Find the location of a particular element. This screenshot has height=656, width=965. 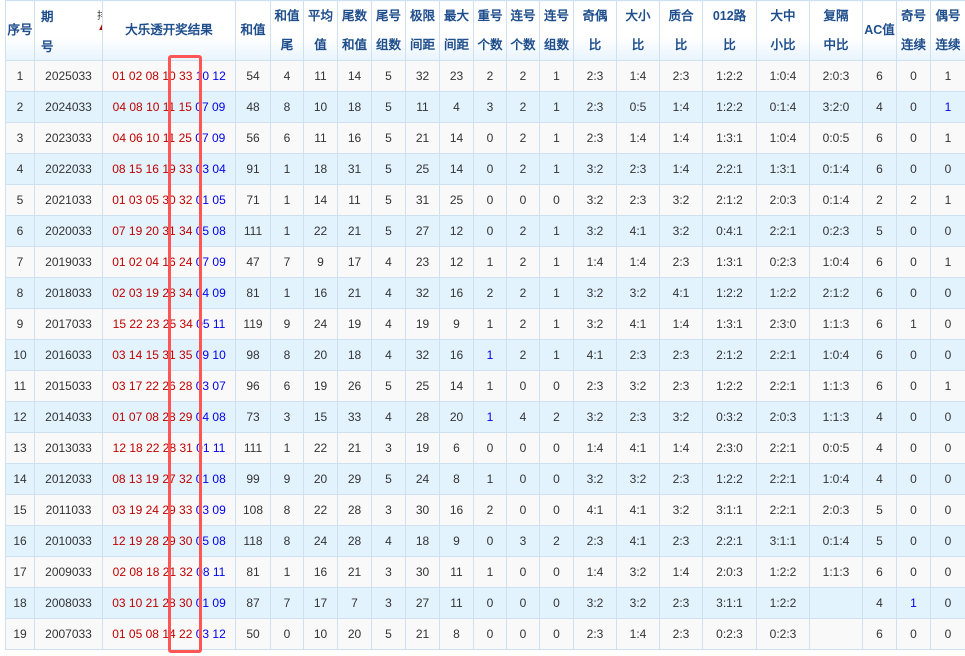

avg-cell: 22 is located at coordinates (320, 510).